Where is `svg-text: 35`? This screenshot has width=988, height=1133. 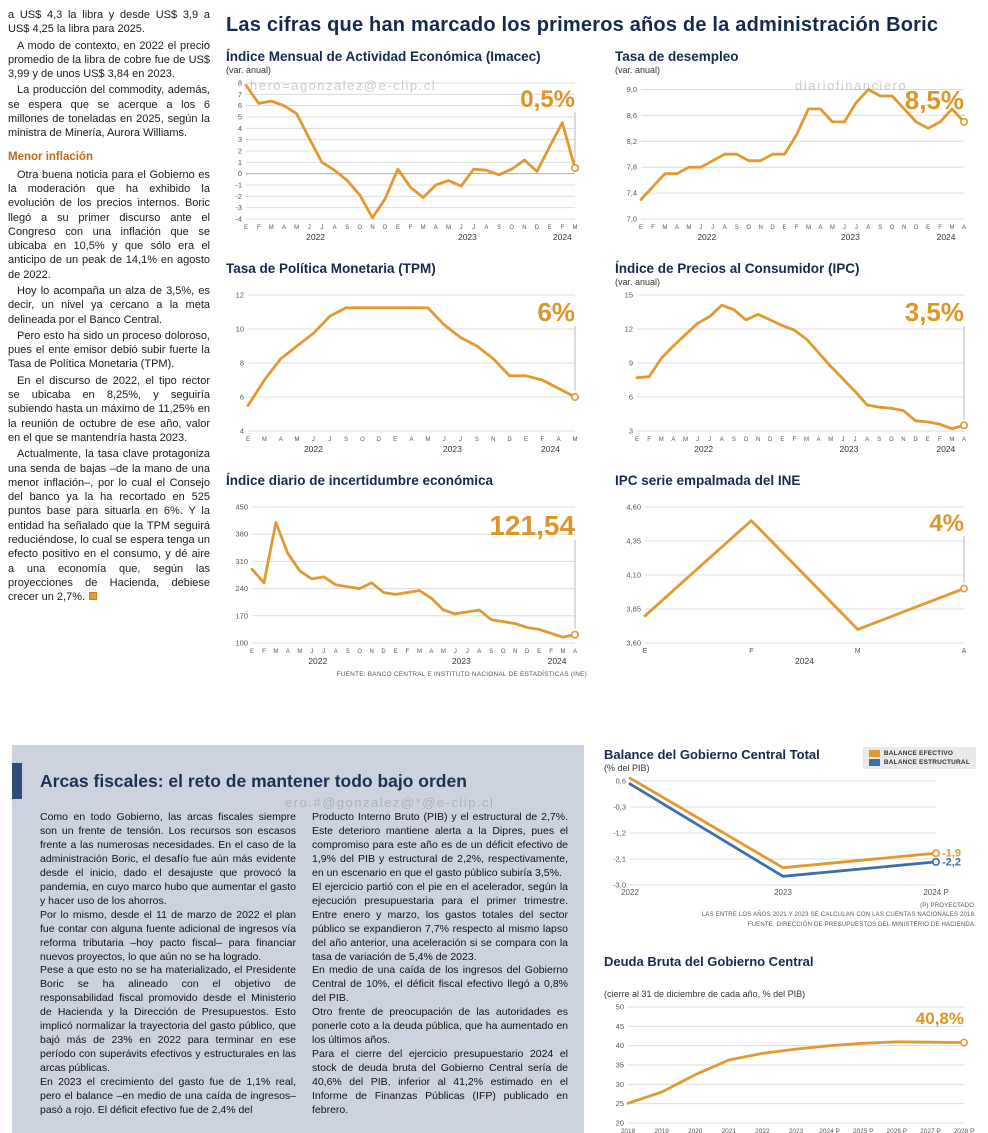 svg-text: 35 is located at coordinates (620, 1065).